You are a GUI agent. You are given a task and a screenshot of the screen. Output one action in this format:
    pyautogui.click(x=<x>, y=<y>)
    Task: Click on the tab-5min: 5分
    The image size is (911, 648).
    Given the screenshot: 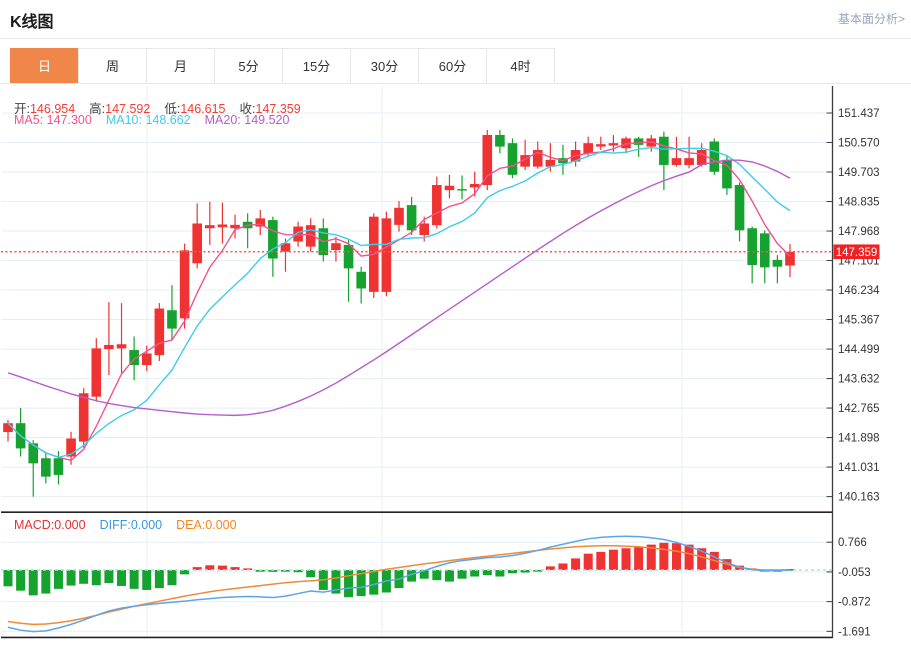 What is the action you would take?
    pyautogui.click(x=248, y=66)
    